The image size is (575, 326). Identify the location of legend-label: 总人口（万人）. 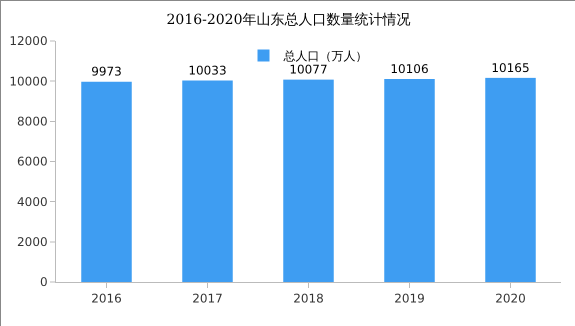
(325, 56).